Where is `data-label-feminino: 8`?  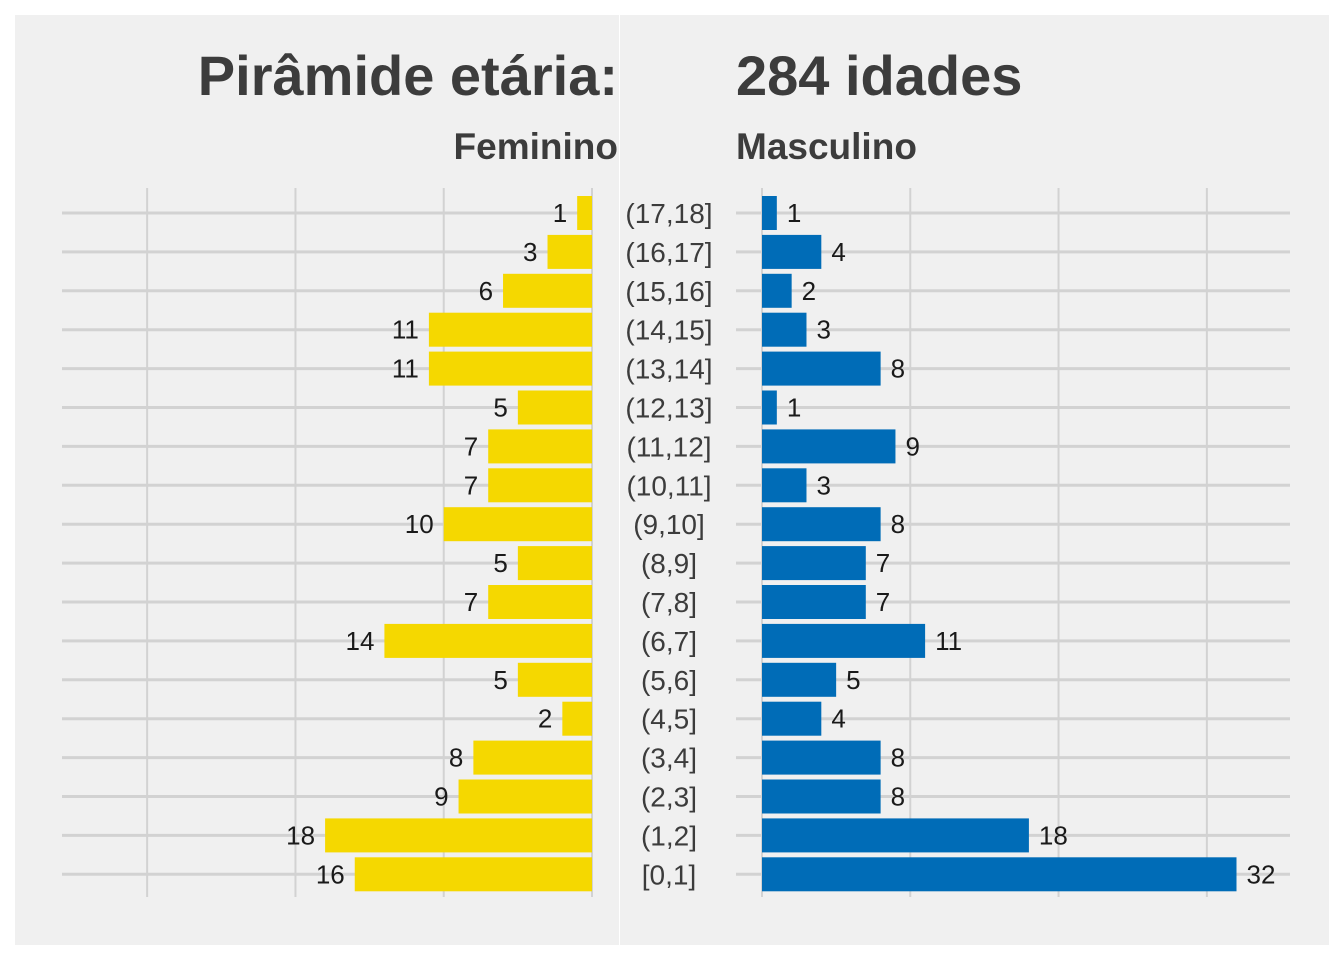
data-label-feminino: 8 is located at coordinates (456, 758).